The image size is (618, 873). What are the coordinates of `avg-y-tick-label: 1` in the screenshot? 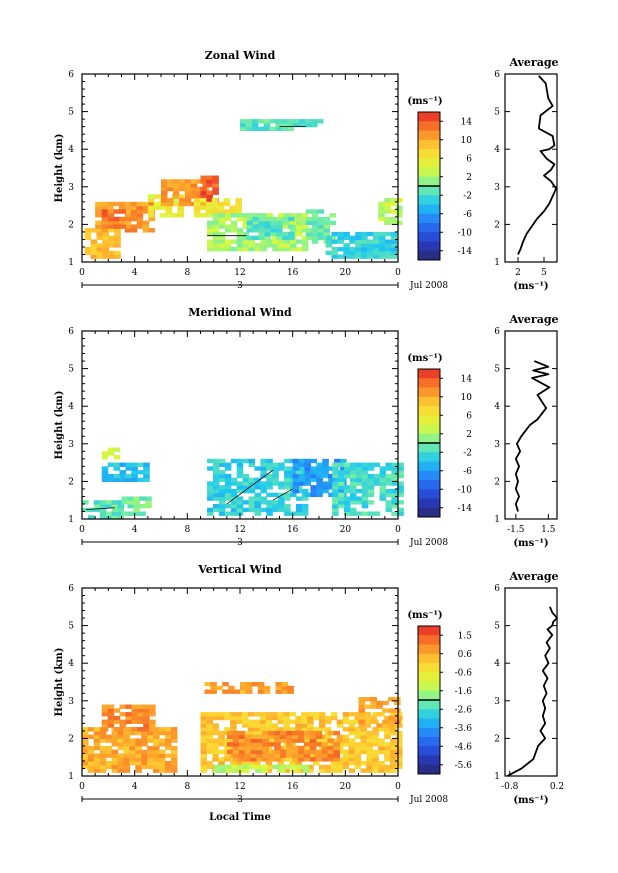 It's located at (497, 263).